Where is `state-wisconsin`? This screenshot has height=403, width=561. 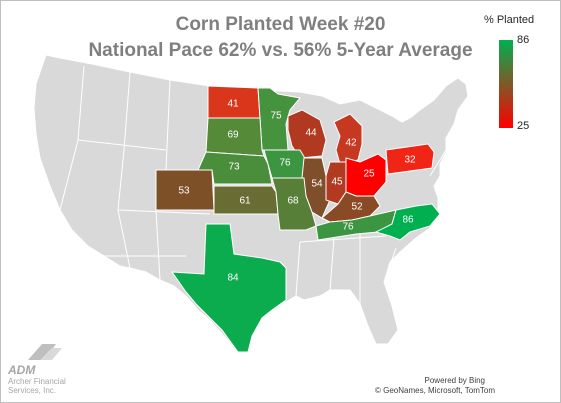
state-wisconsin is located at coordinates (307, 134).